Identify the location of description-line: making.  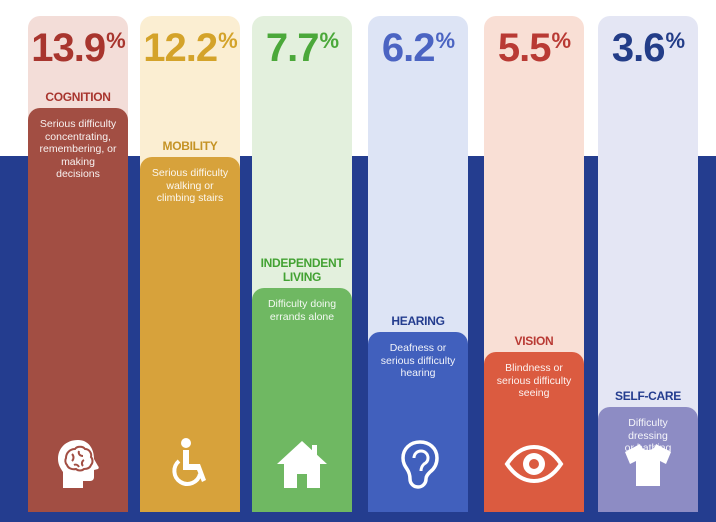
(78, 161).